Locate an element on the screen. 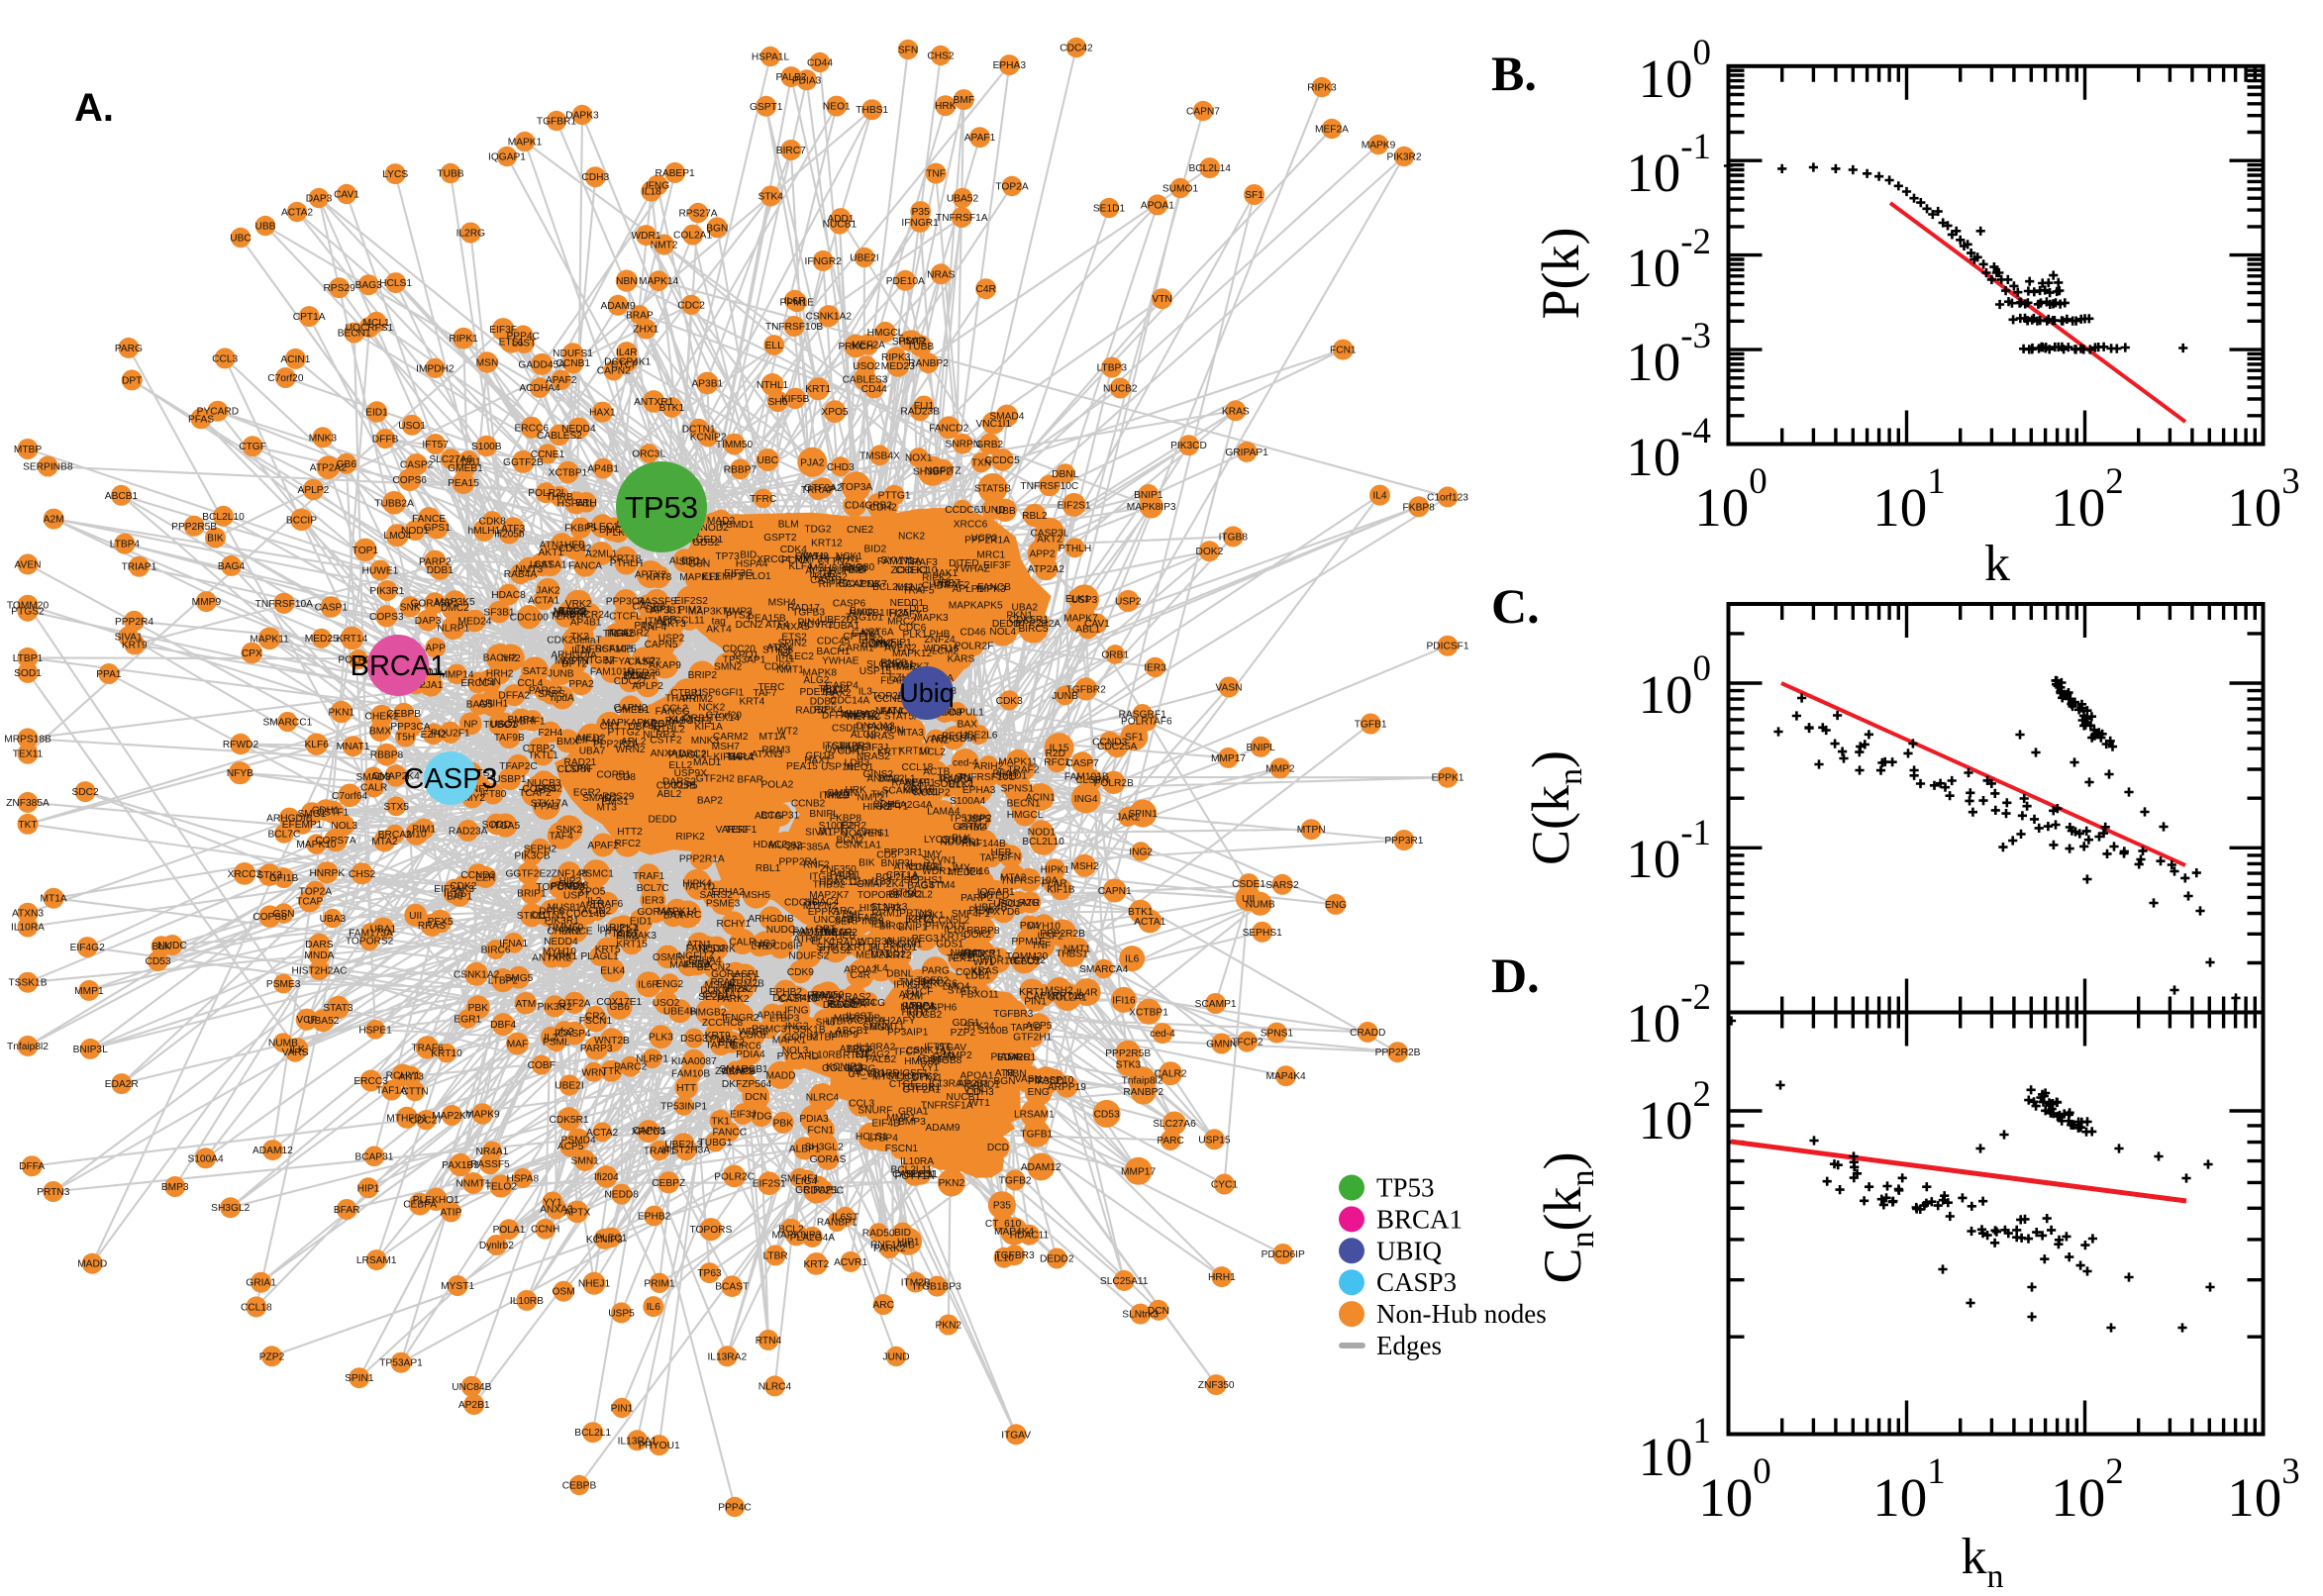 The width and height of the screenshot is (2323, 1596). svg-text: FSCN1 is located at coordinates (902, 1149).